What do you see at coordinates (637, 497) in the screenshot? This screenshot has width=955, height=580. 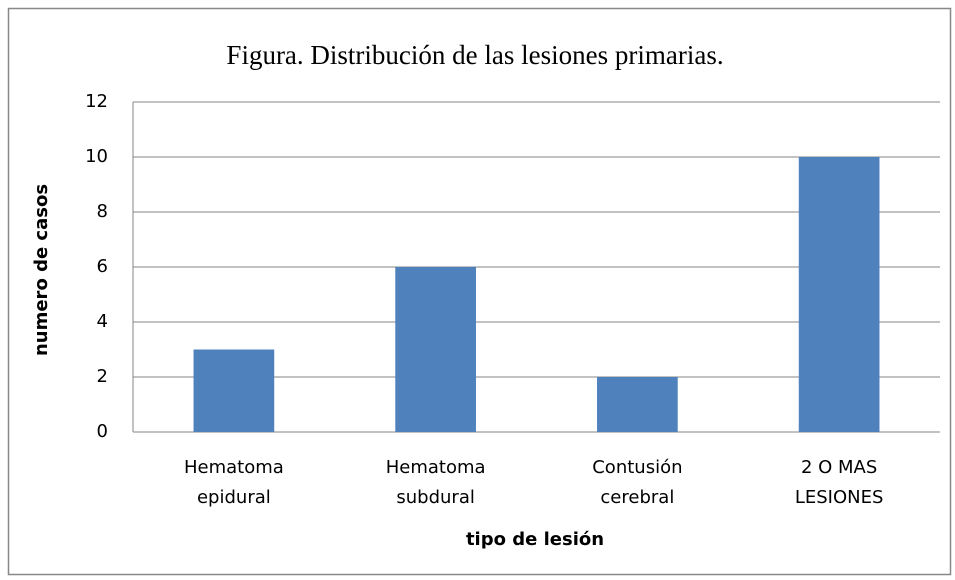 I see `x-tick-label: cerebral` at bounding box center [637, 497].